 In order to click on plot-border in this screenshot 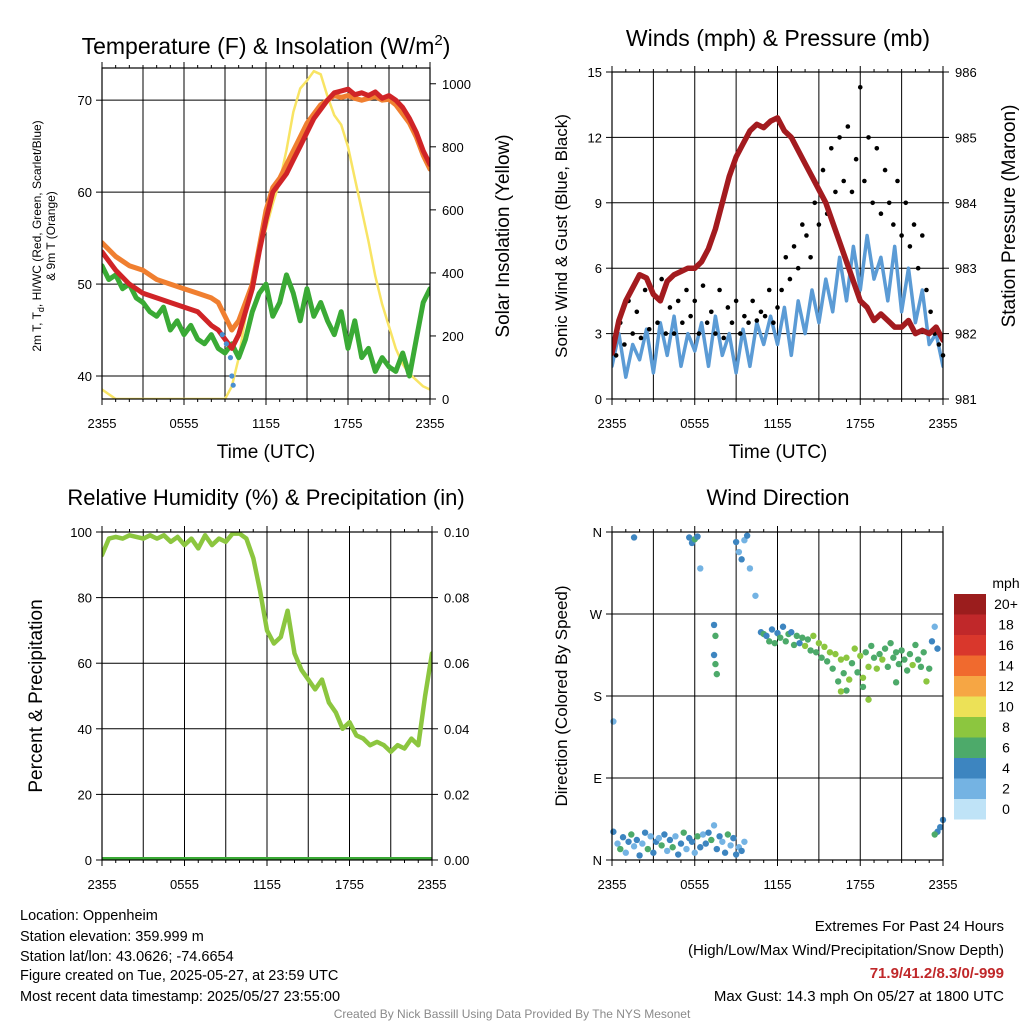, I will do `click(266, 233)`.